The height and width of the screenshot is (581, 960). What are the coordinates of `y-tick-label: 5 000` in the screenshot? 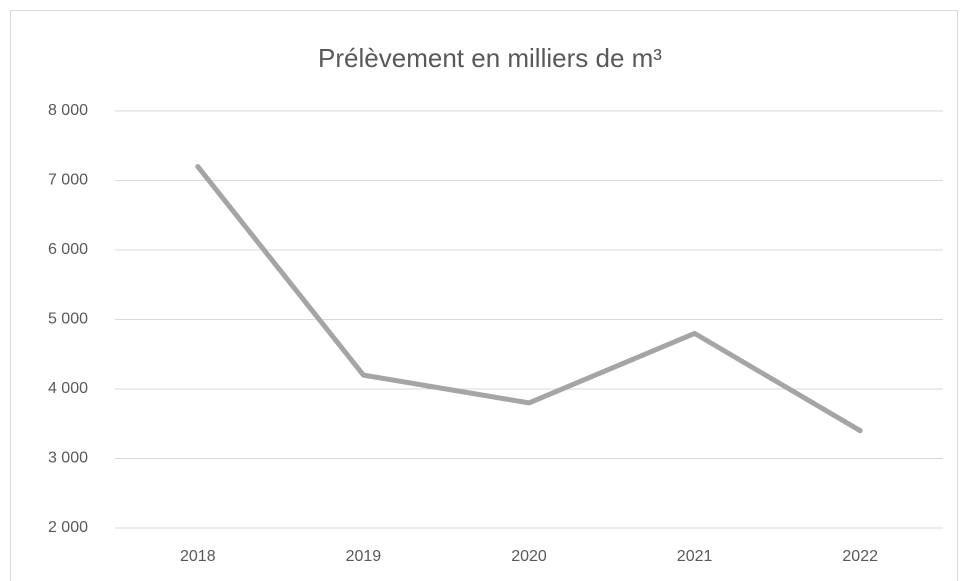 It's located at (68, 319).